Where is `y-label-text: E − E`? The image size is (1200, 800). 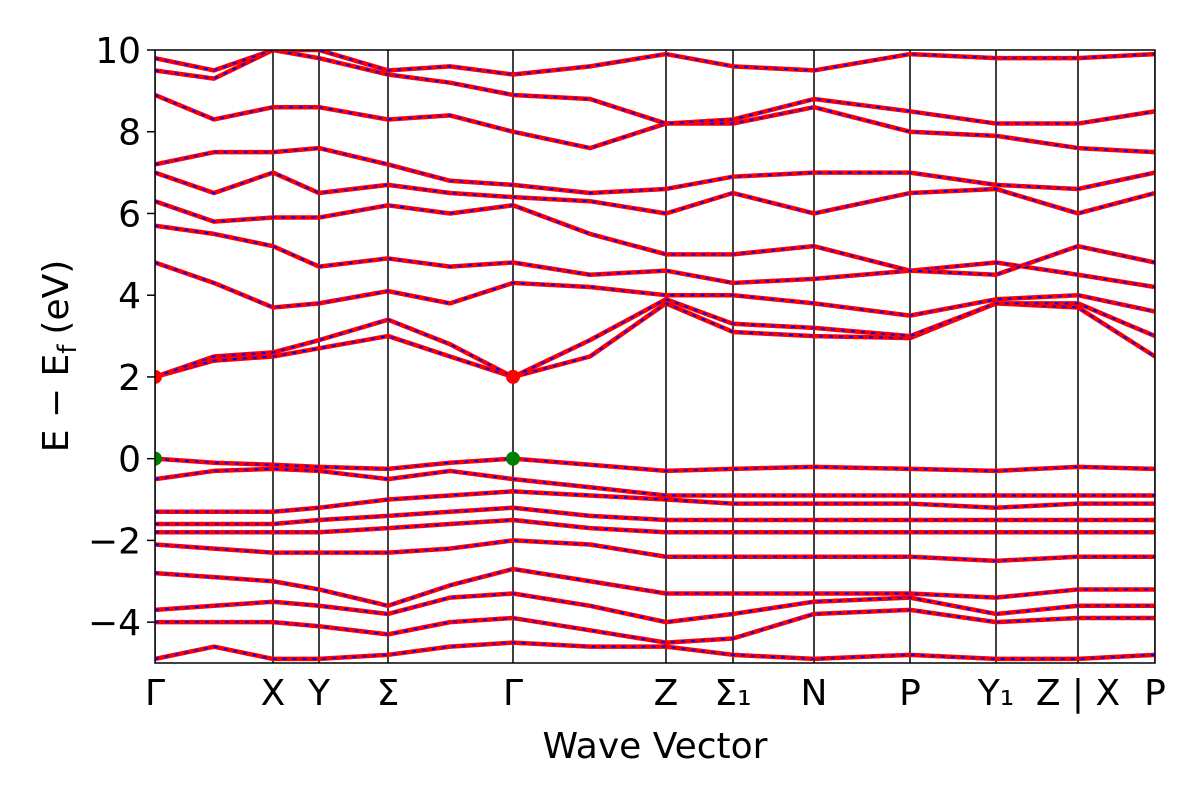
y-label-text: E − E is located at coordinates (56, 403).